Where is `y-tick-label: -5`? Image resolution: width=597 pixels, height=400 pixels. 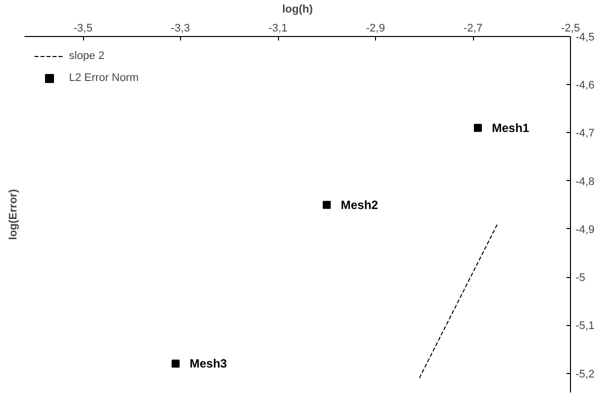
y-tick-label: -5 is located at coordinates (581, 278).